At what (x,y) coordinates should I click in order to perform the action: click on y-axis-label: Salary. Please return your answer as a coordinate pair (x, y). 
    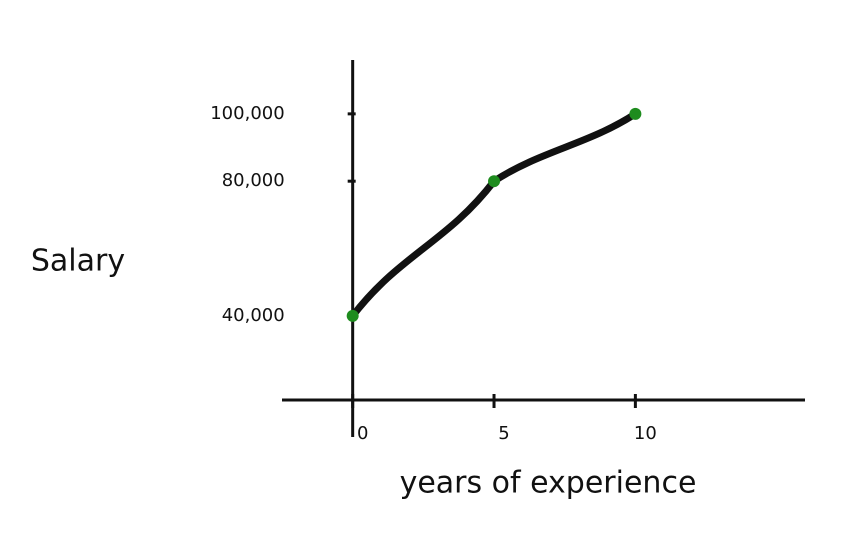
    Looking at the image, I should click on (78, 261).